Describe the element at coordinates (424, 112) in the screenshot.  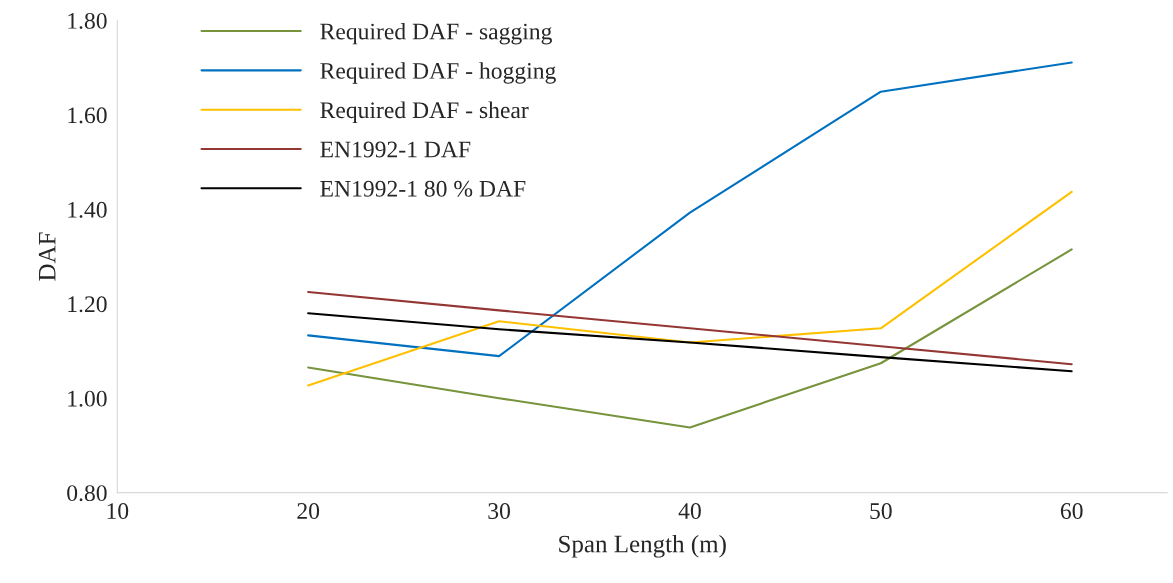
I see `legend-label: Required DAF - shear` at that location.